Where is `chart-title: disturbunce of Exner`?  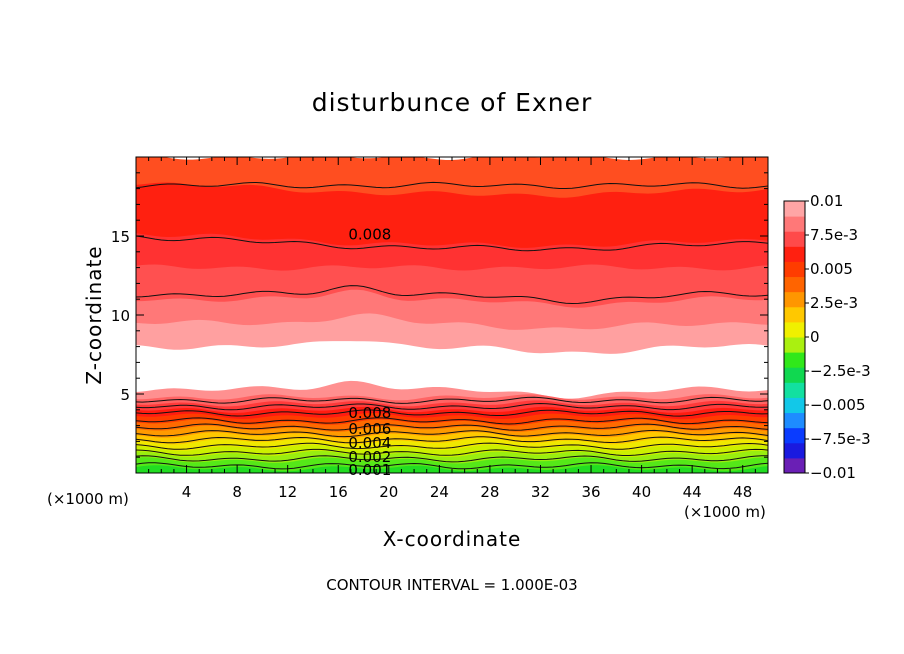 chart-title: disturbunce of Exner is located at coordinates (452, 102).